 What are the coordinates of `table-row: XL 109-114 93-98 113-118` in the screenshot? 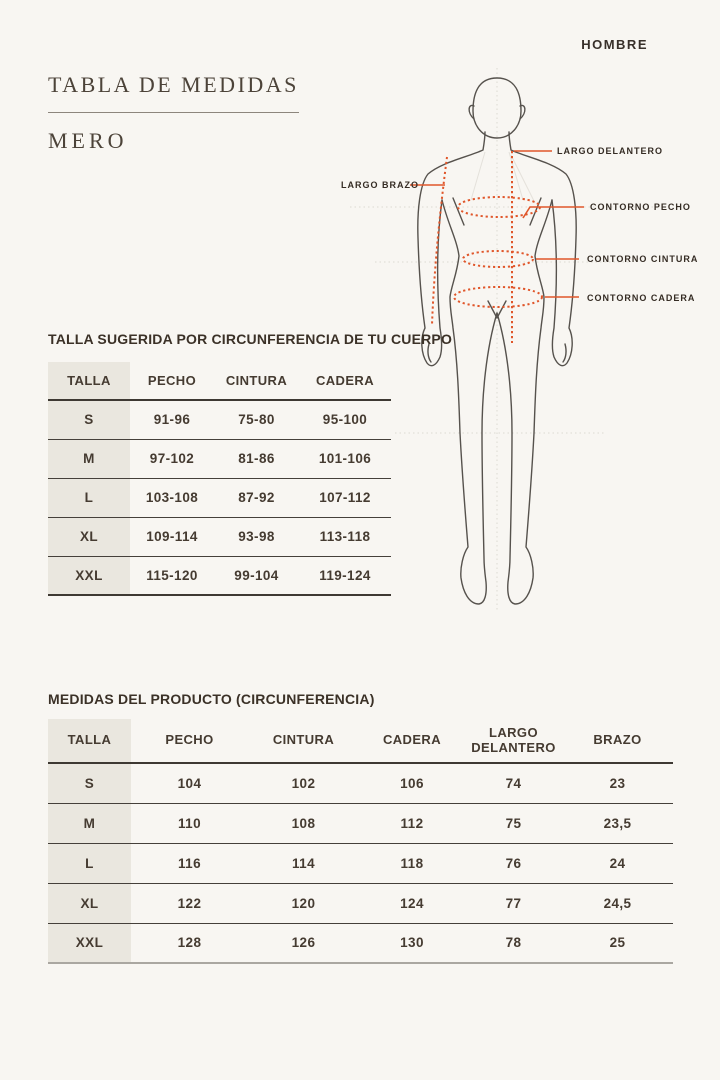 It's located at (219, 536).